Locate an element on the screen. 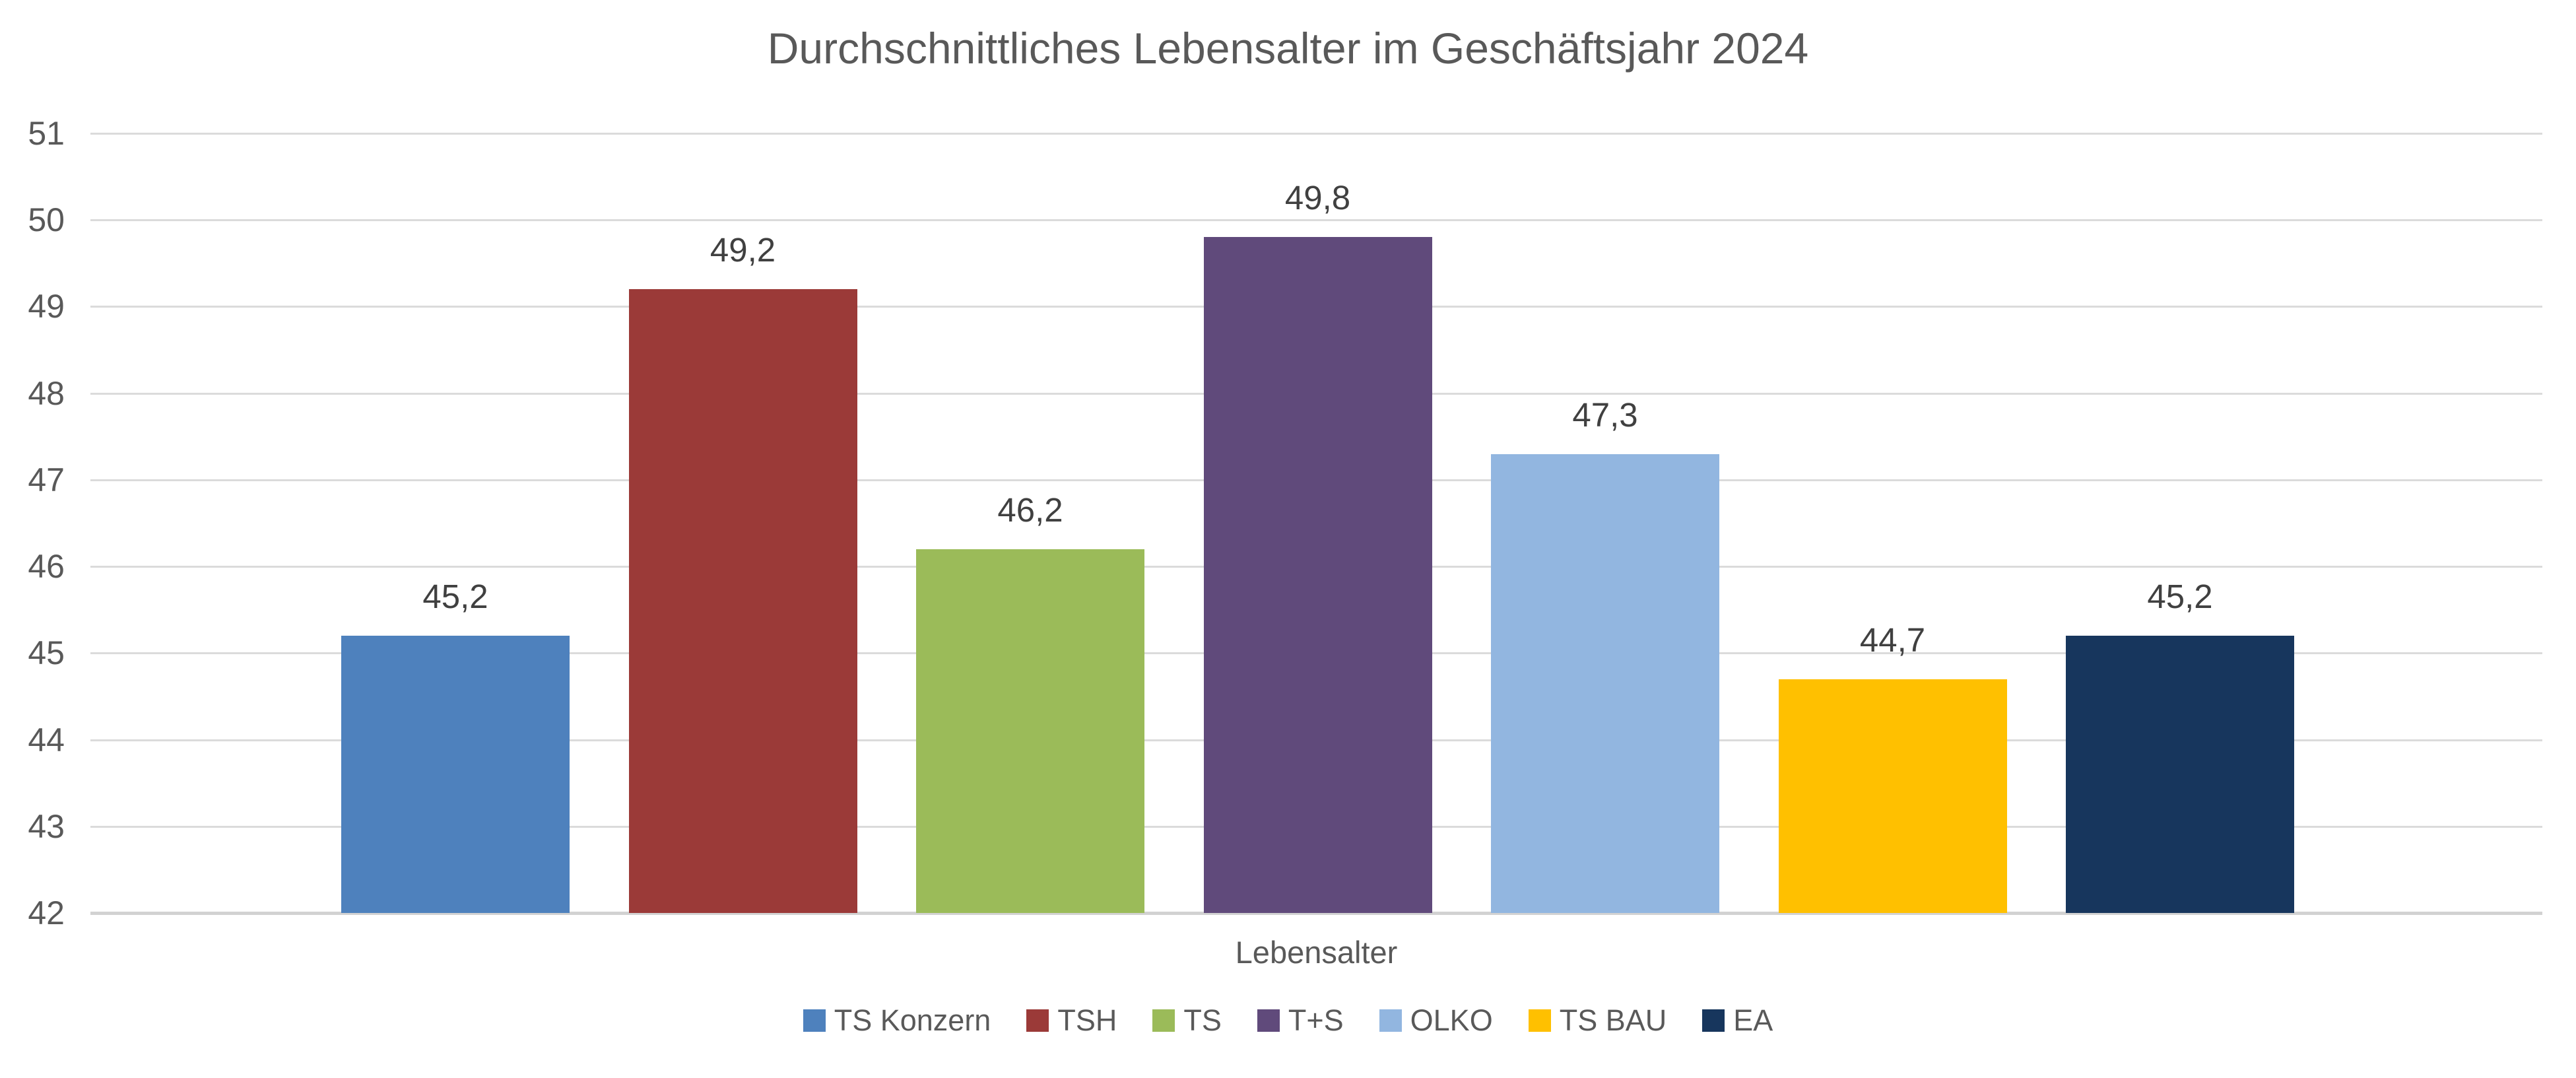 This screenshot has height=1078, width=2576. legend: TS Konzern TSH TS T+S OLKO TS BAU EA is located at coordinates (1288, 1020).